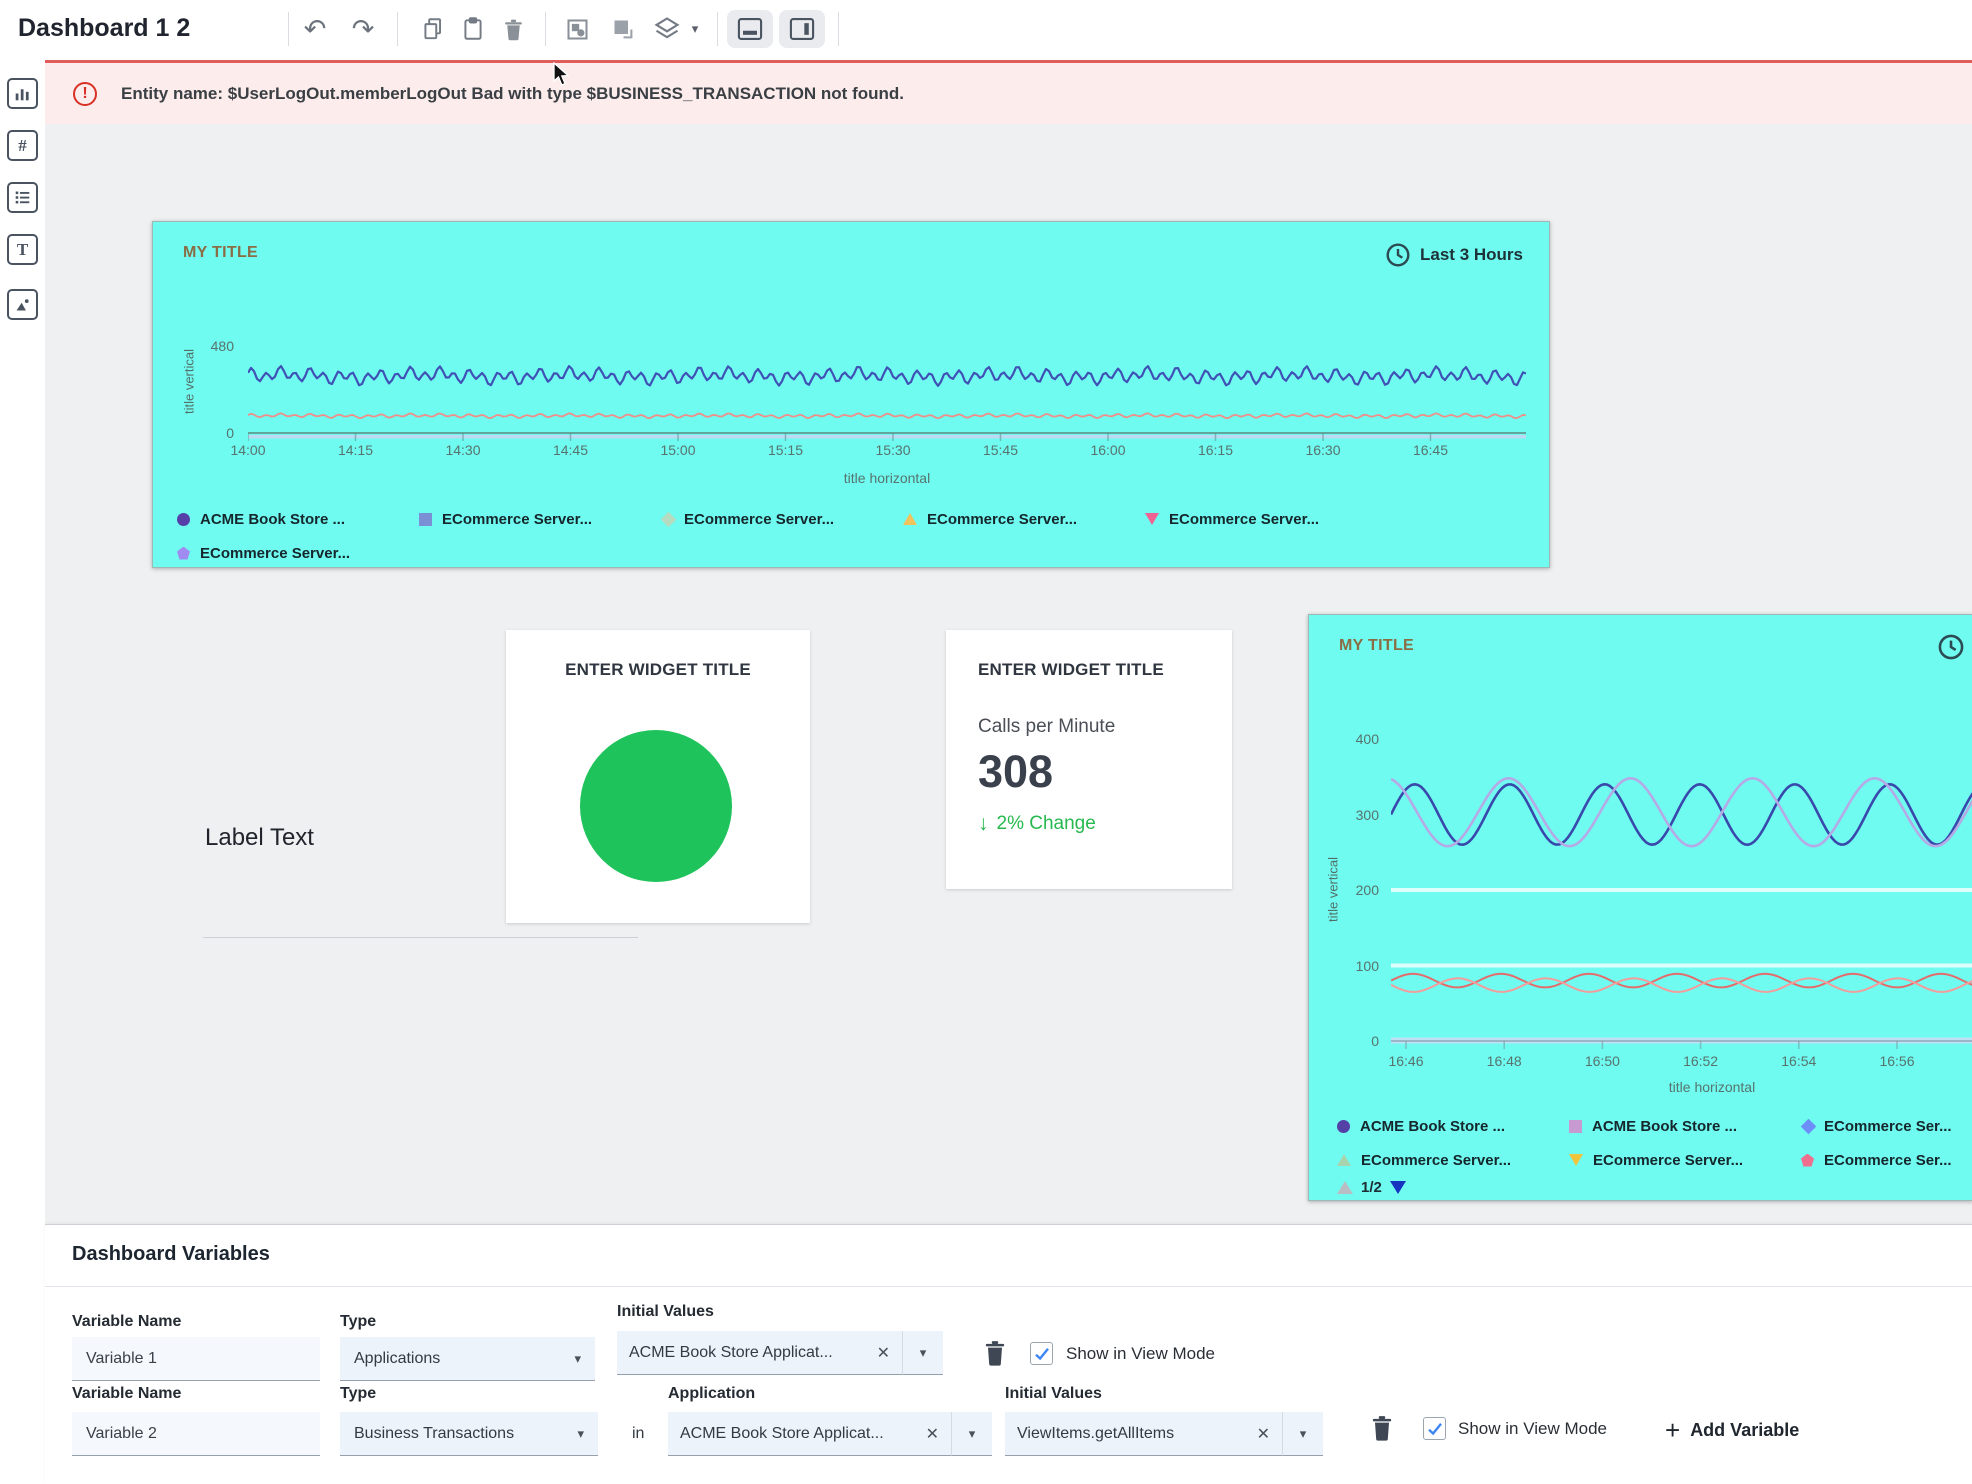 This screenshot has height=1484, width=1972. I want to click on redo-icon: ↷, so click(363, 28).